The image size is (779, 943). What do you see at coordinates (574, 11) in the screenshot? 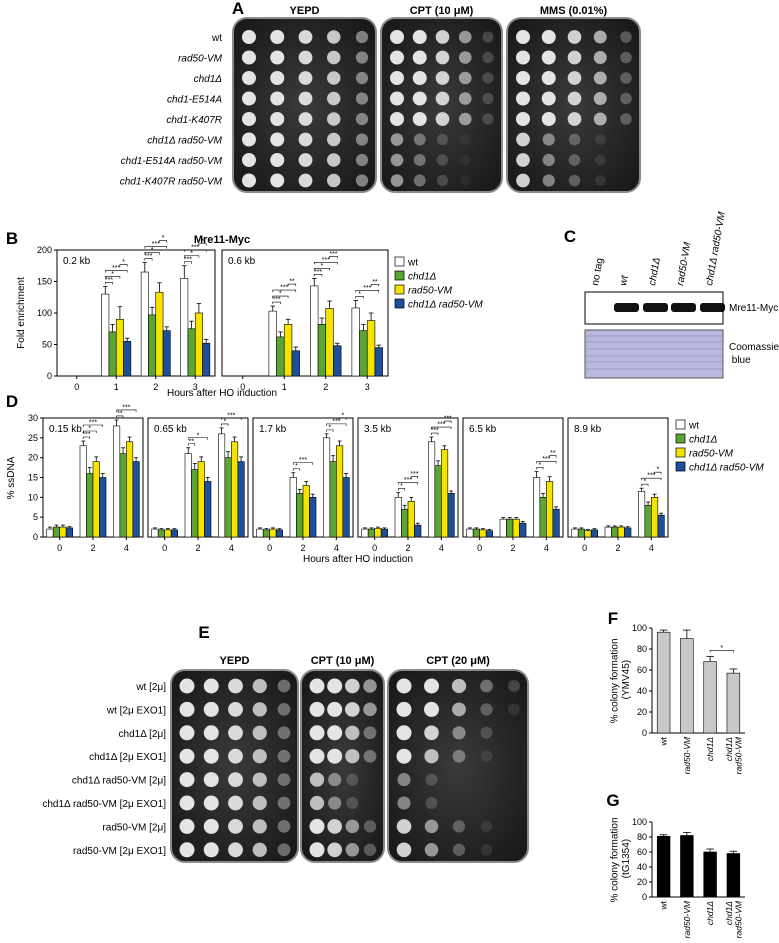
I see `condition-label: MMS (0.01%)` at bounding box center [574, 11].